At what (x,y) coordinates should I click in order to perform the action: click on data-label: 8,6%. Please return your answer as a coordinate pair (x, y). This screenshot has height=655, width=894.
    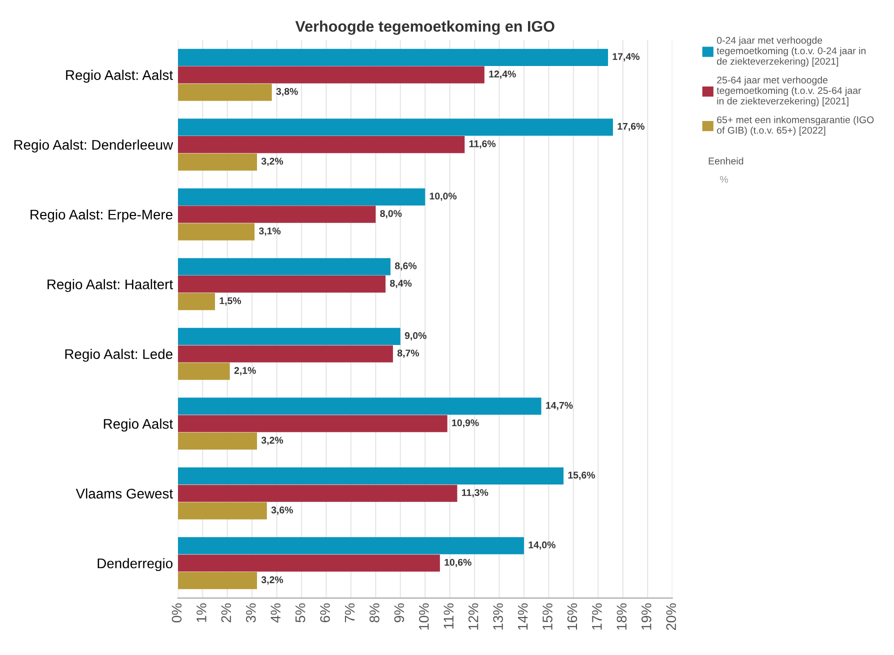
    Looking at the image, I should click on (405, 266).